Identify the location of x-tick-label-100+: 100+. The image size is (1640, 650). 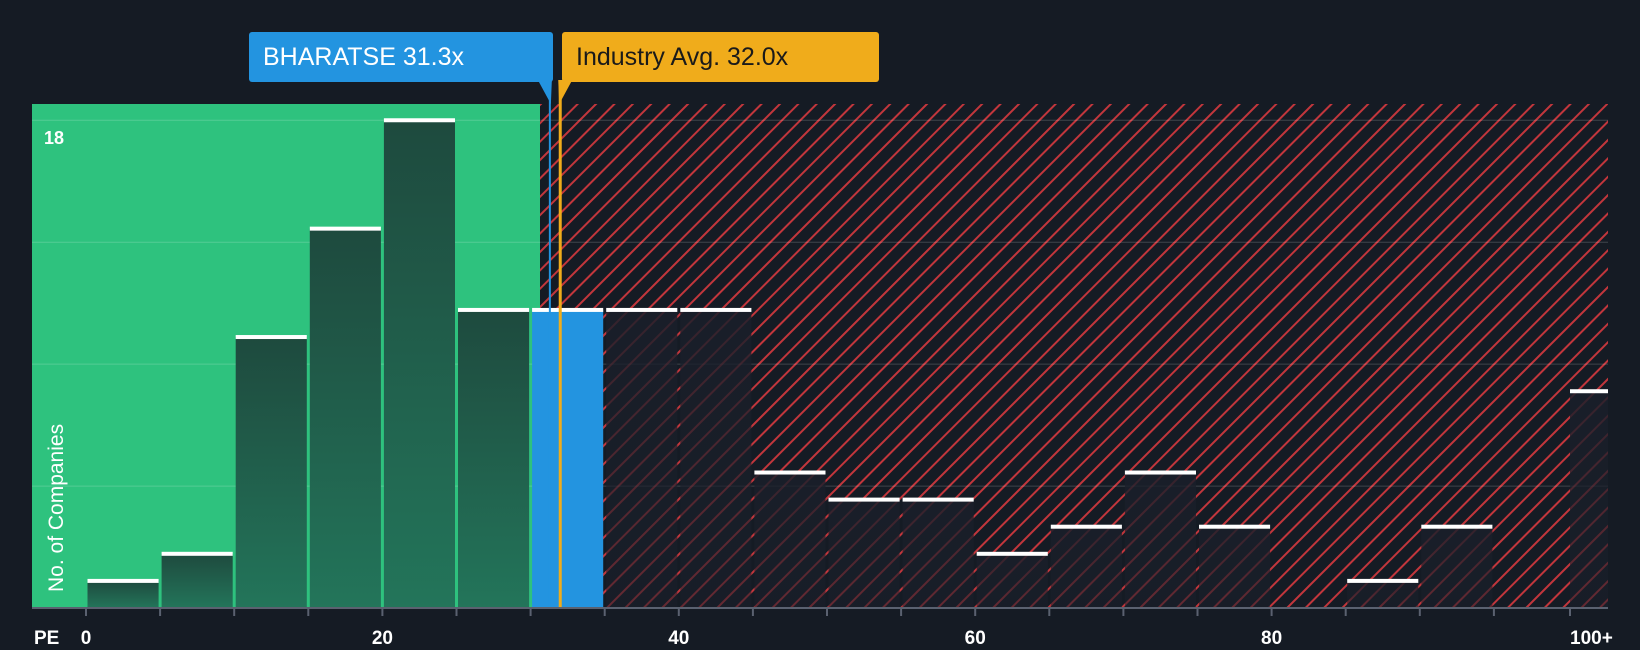
(1591, 638).